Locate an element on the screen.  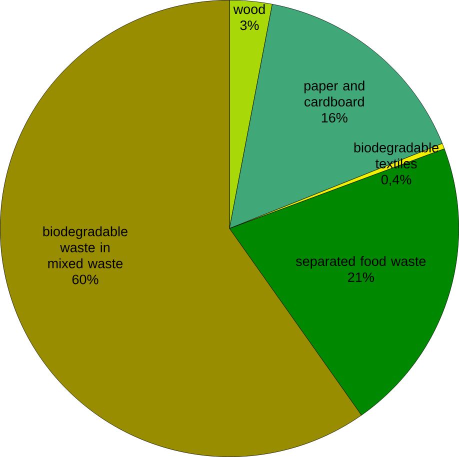
data-label: 60% is located at coordinates (85, 279).